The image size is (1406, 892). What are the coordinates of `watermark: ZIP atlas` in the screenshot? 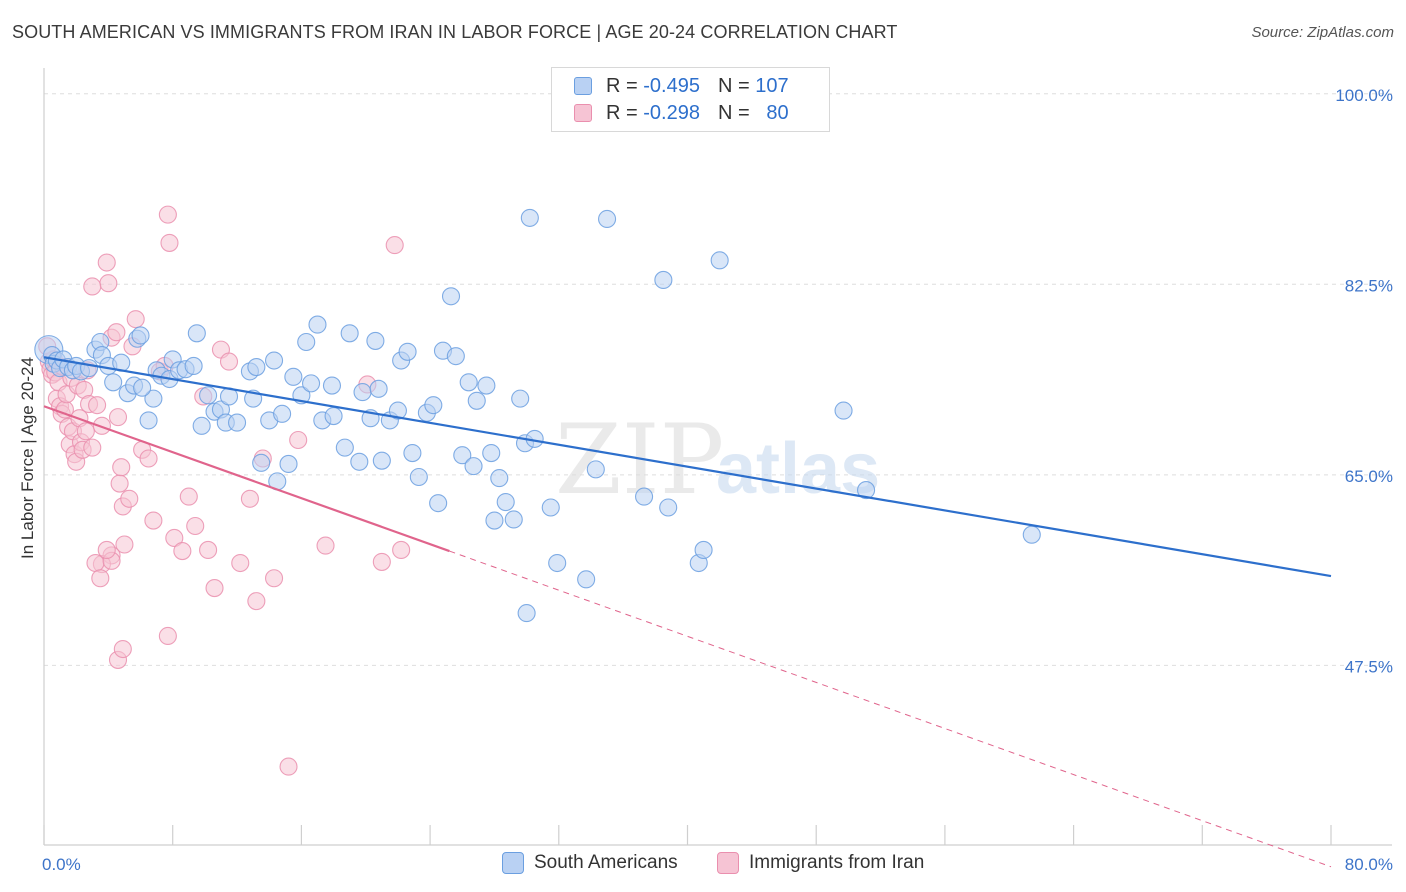 It's located at (717, 460).